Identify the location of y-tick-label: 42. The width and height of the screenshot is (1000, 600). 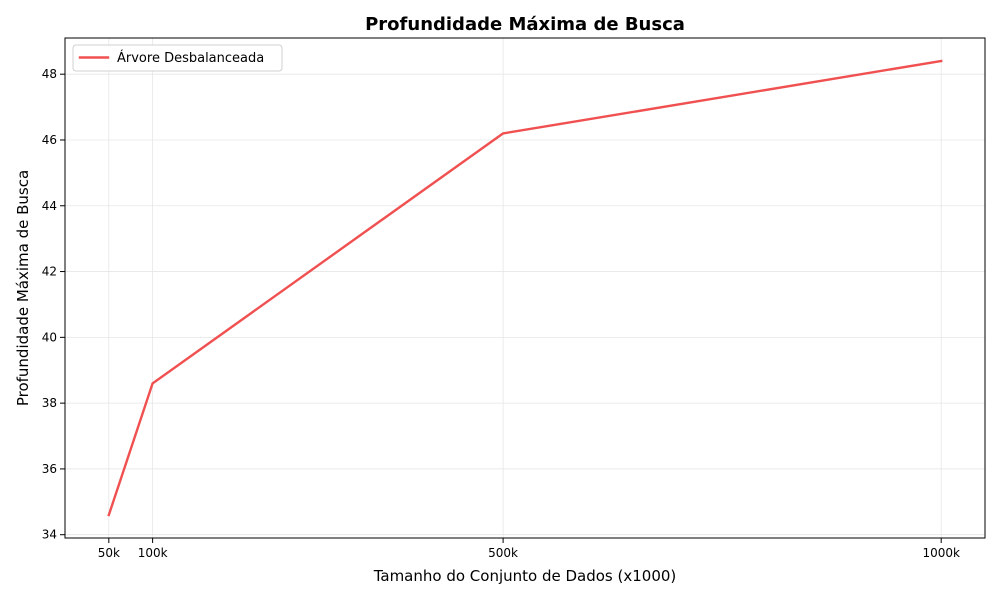
(49, 272).